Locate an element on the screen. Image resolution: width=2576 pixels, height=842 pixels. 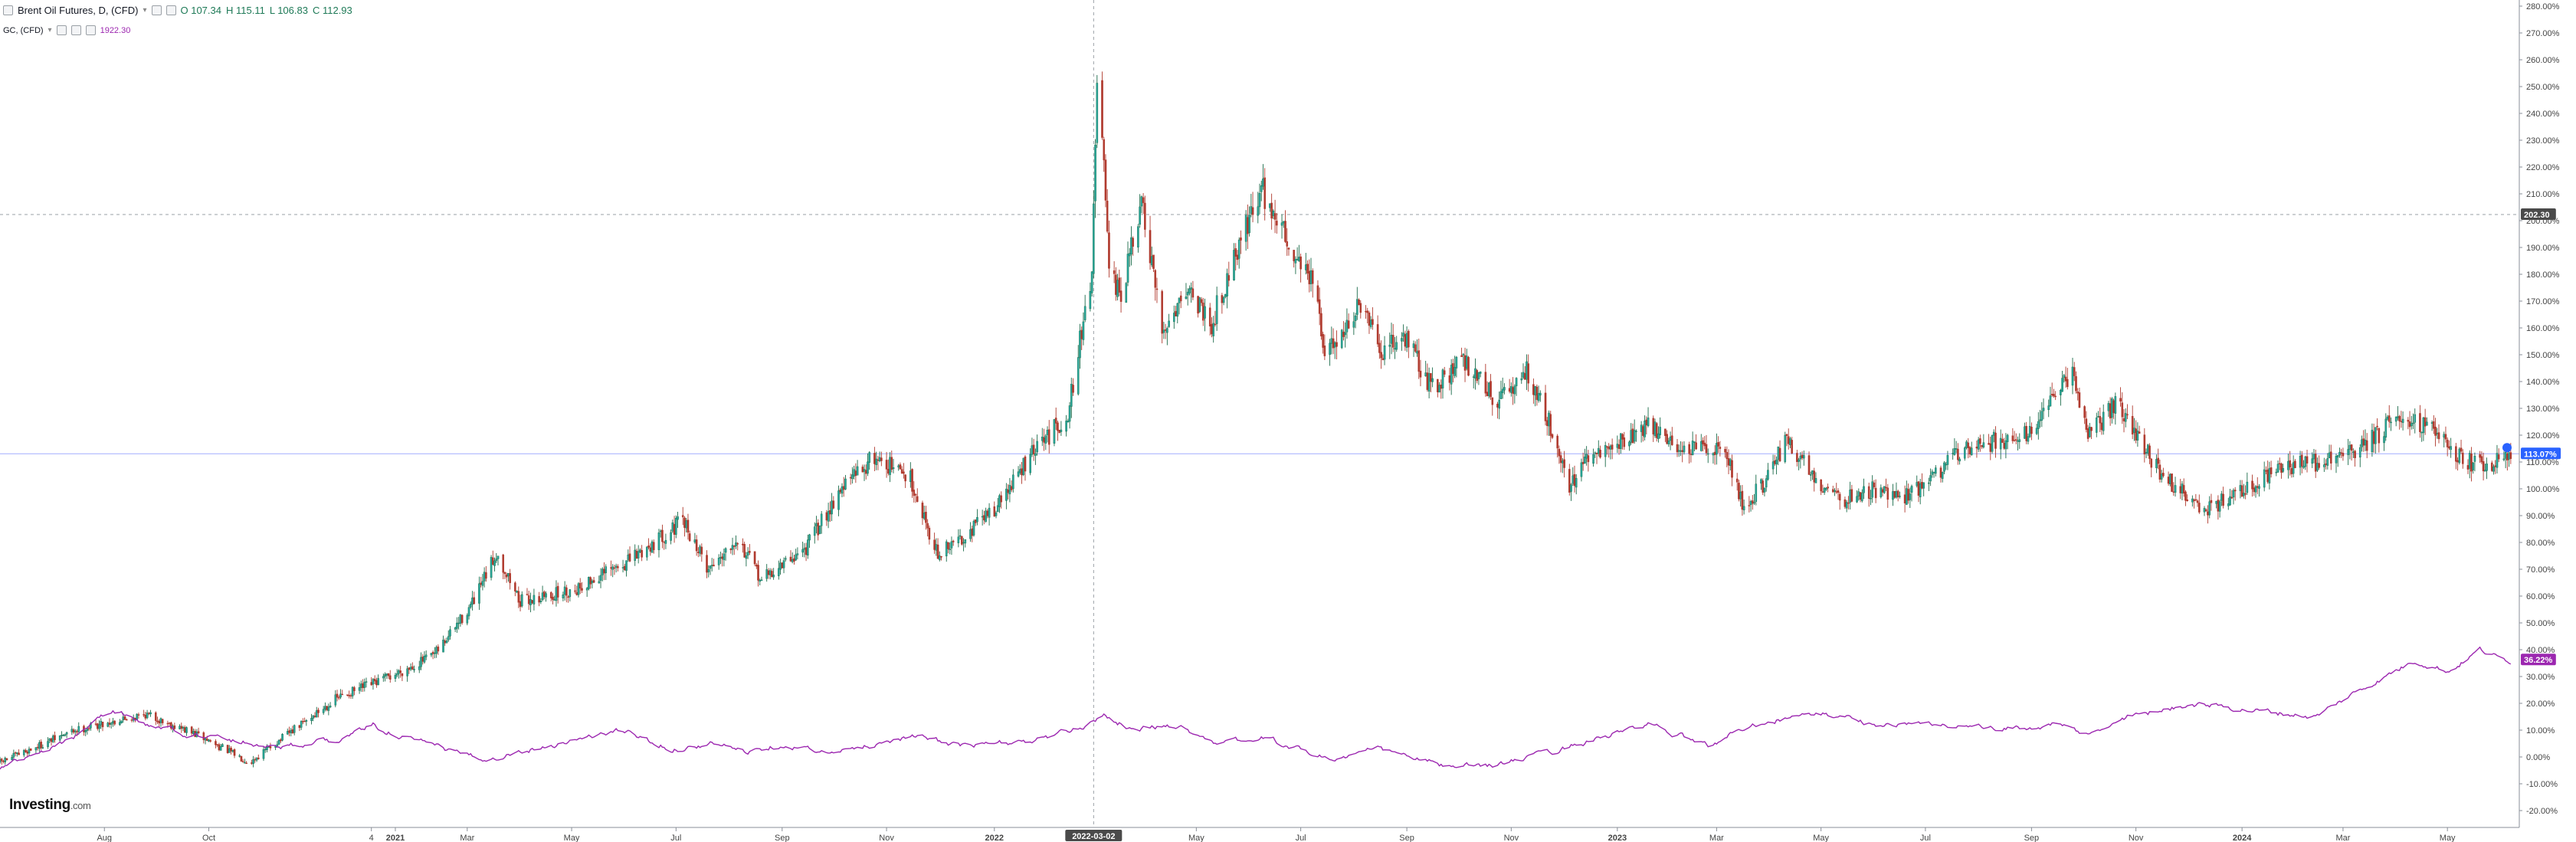
alert-marker-icon is located at coordinates (2507, 448).